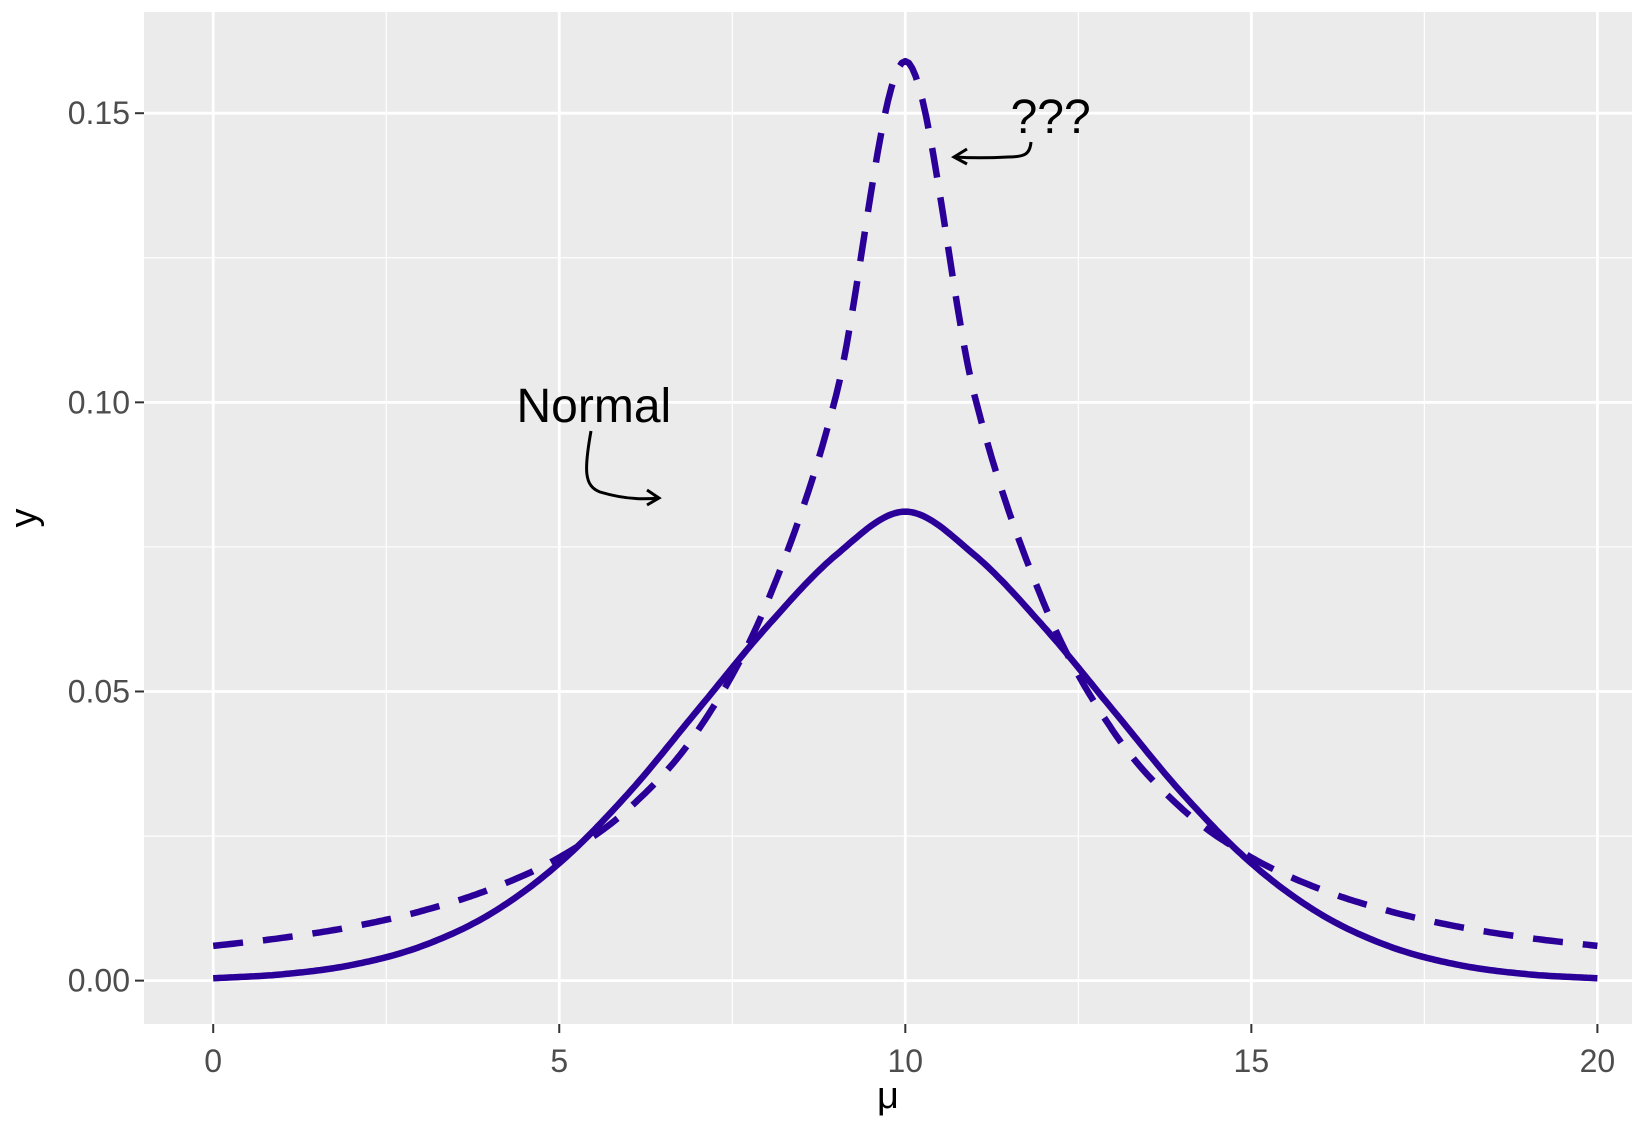 This screenshot has width=1632, height=1130. I want to click on annotation-normal-arrow, so click(622, 465).